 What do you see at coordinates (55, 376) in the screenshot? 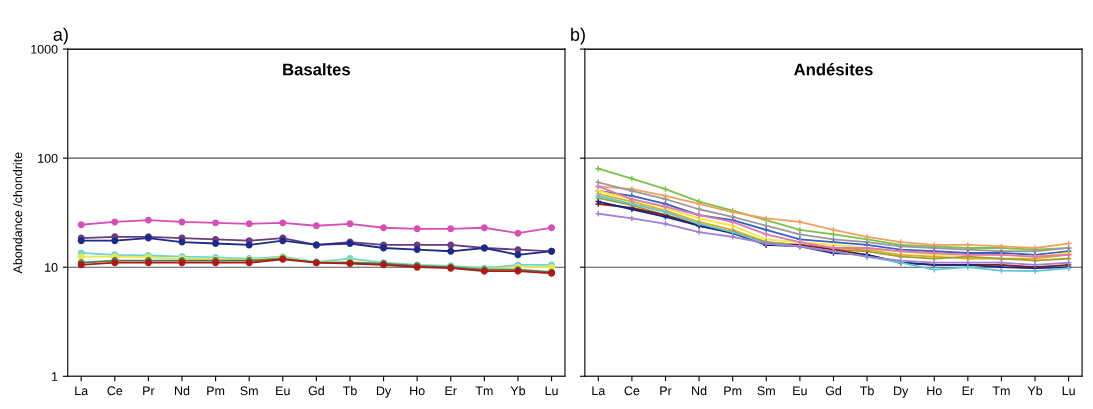
I see `y-tick-label: 1` at bounding box center [55, 376].